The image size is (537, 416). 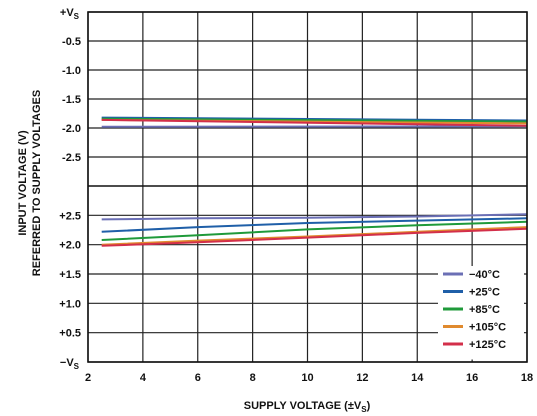 I want to click on x-axis-title-main: SUPPLY VOLTAGE (±V, so click(x=303, y=406).